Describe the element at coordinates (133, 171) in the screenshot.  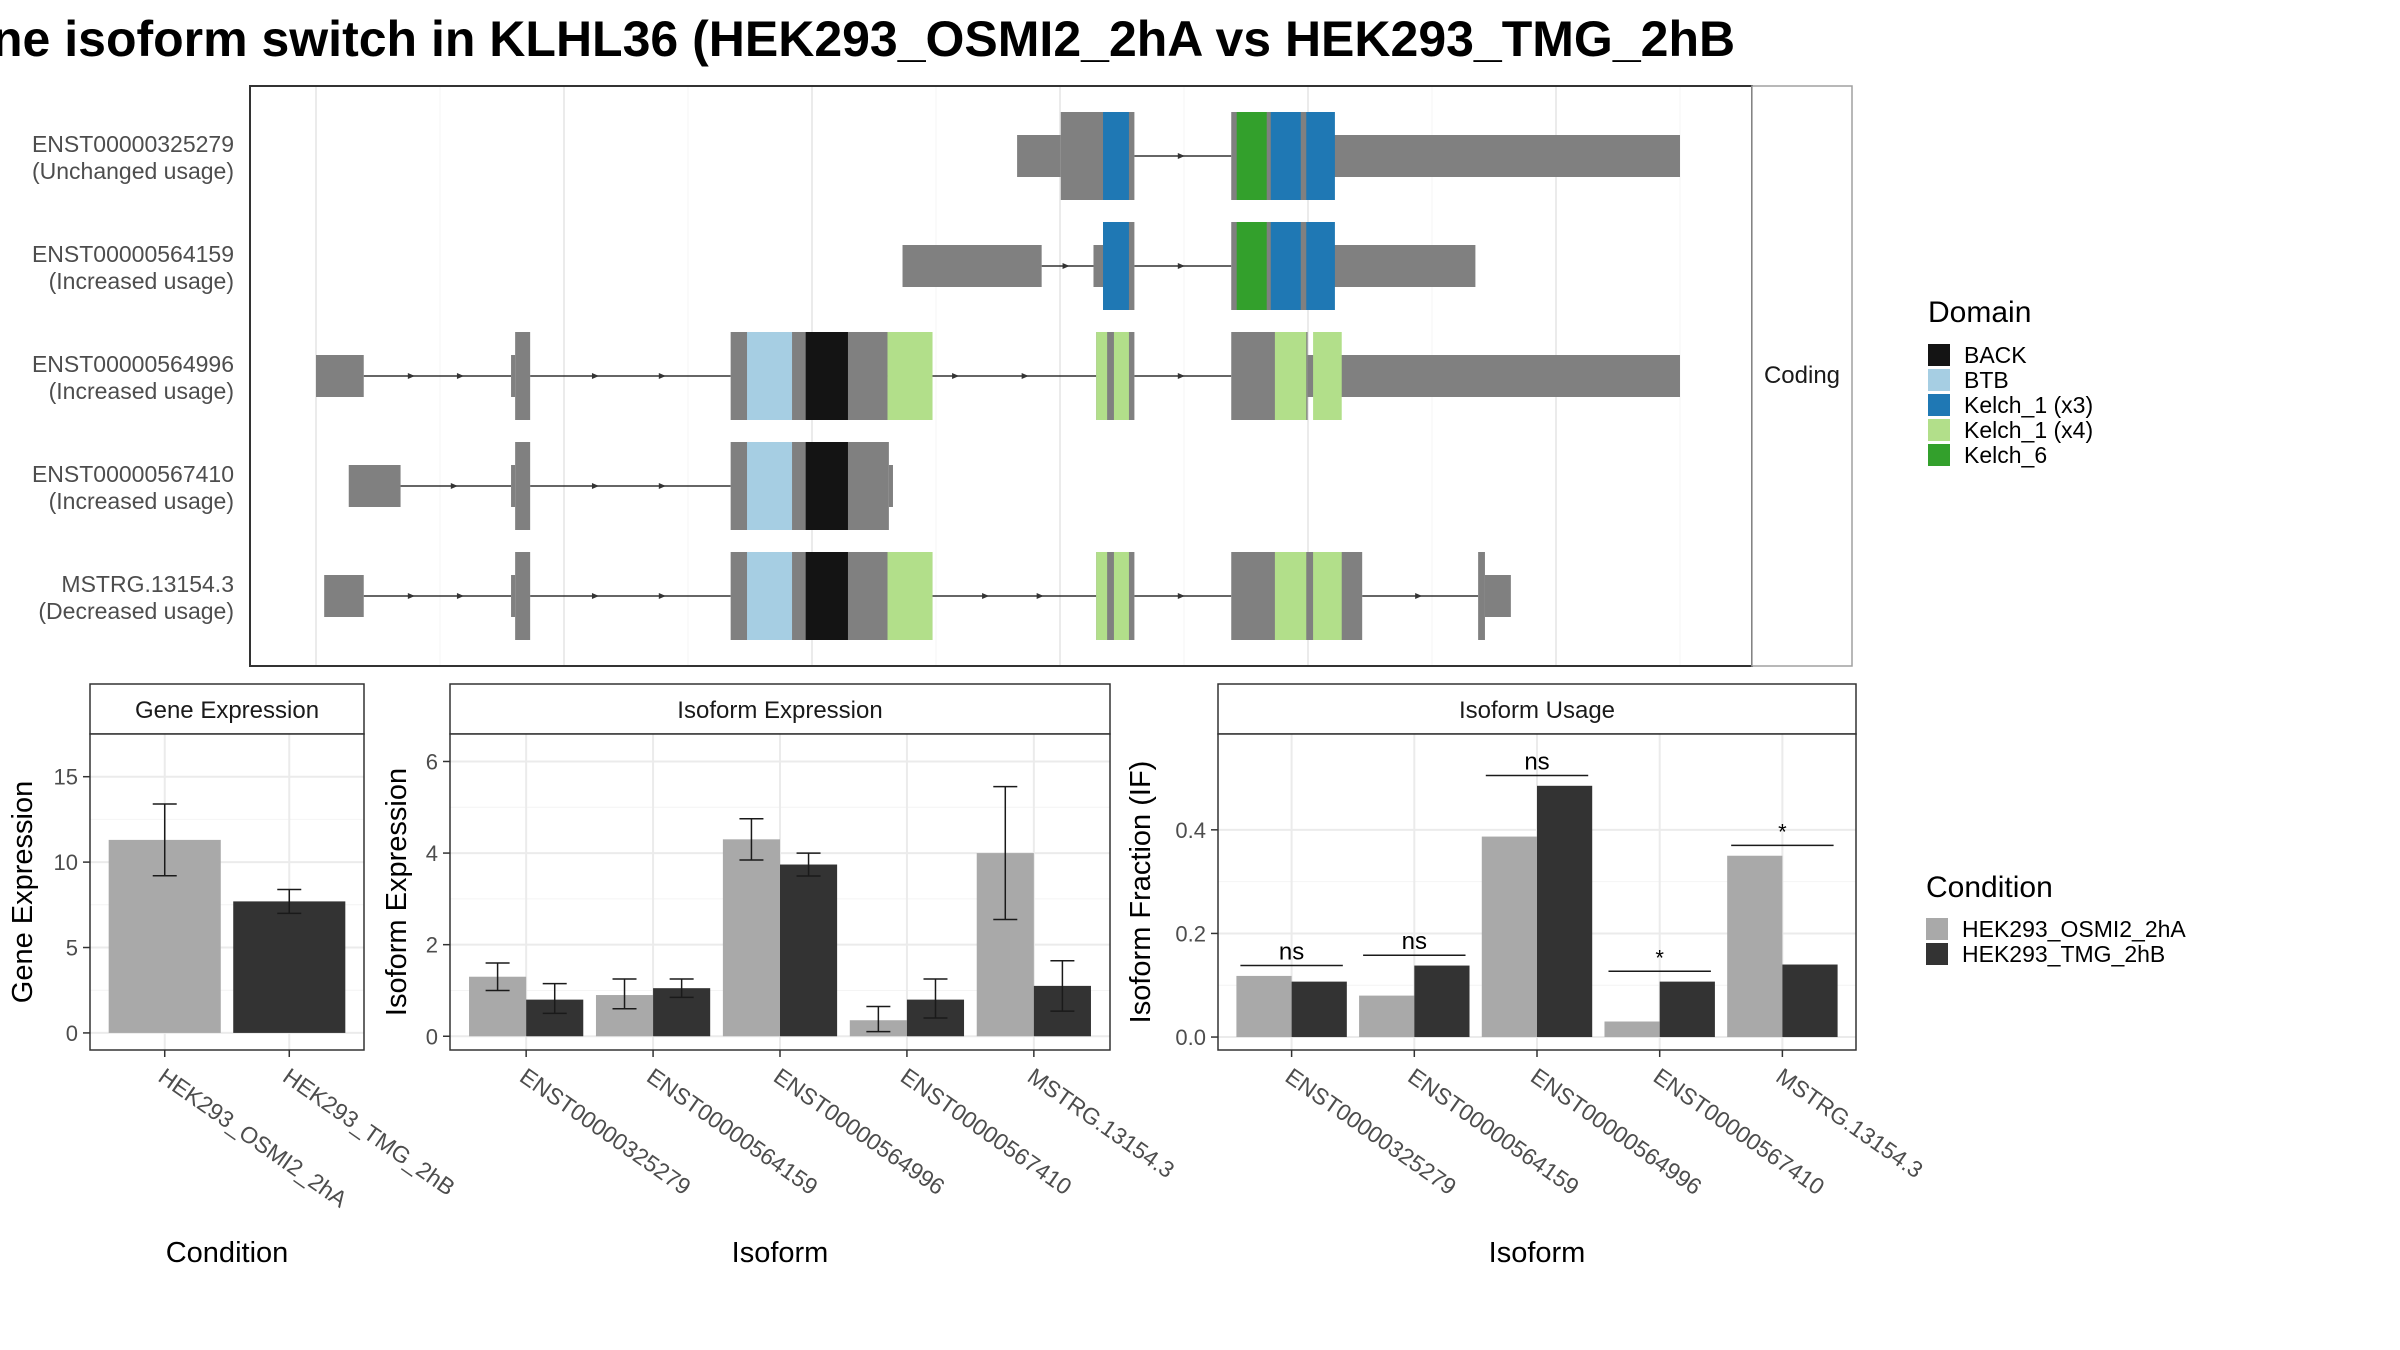
I see `transcript-status: (Unchanged usage)` at that location.